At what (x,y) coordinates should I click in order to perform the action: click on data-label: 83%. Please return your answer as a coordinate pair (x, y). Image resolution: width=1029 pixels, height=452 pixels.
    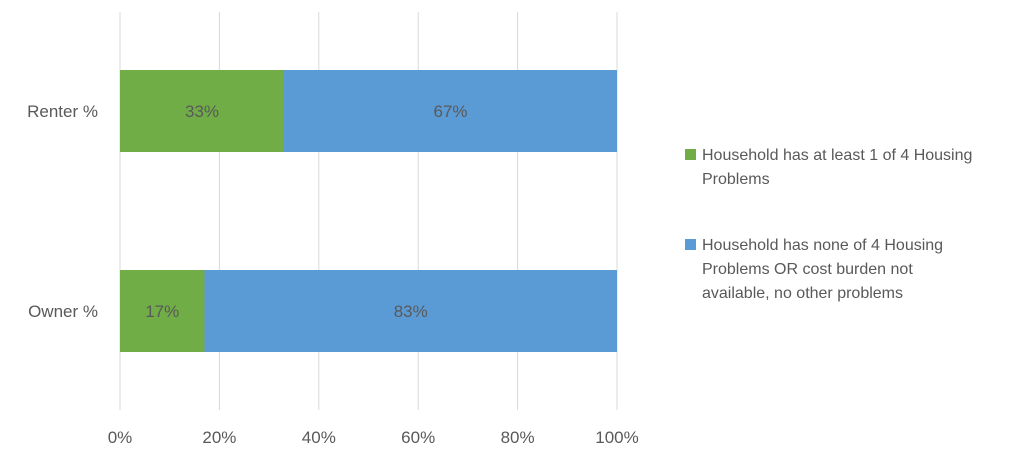
    Looking at the image, I should click on (411, 311).